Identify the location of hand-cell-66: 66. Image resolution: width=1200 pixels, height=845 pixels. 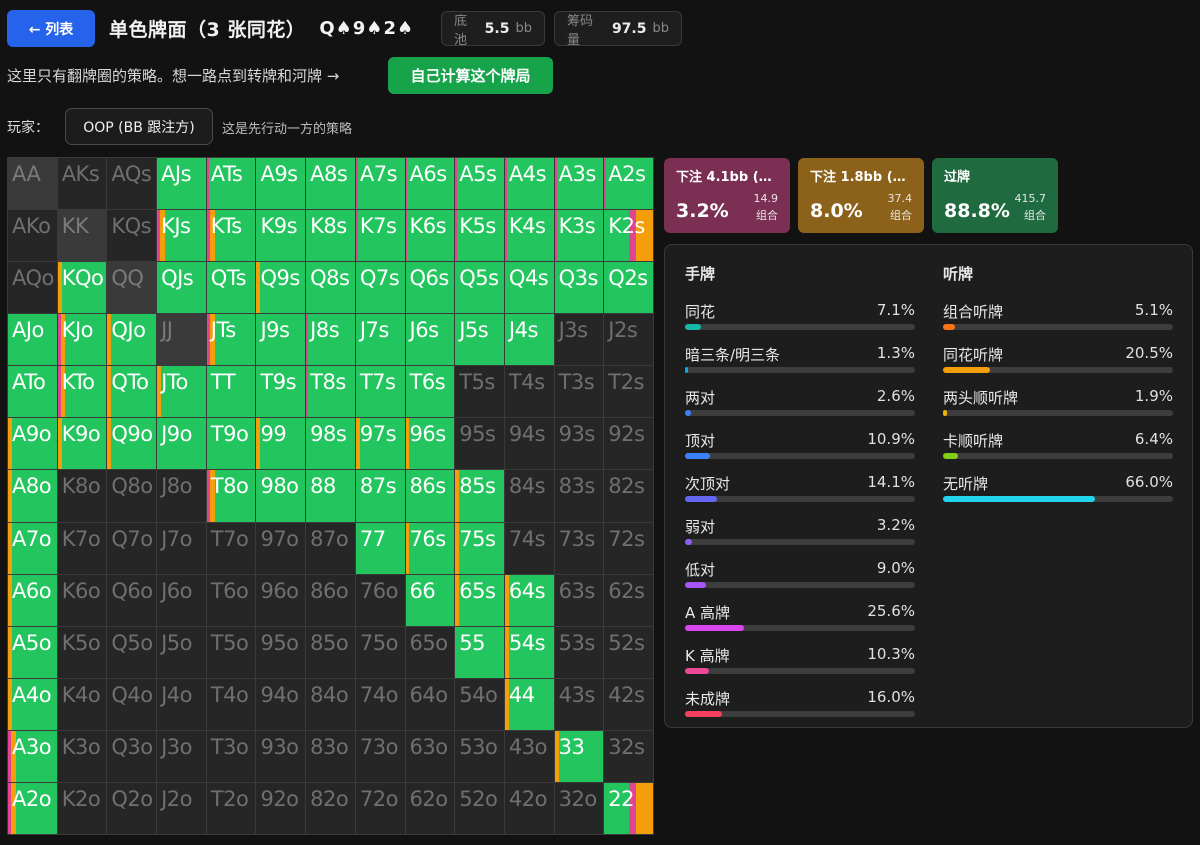
(430, 600).